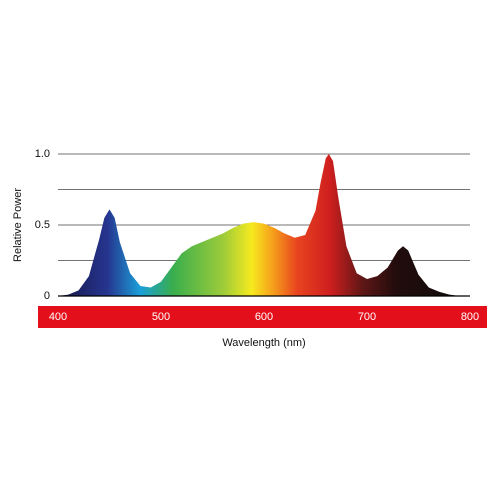  Describe the element at coordinates (18, 225) in the screenshot. I see `y-axis-label: Relative Power` at that location.